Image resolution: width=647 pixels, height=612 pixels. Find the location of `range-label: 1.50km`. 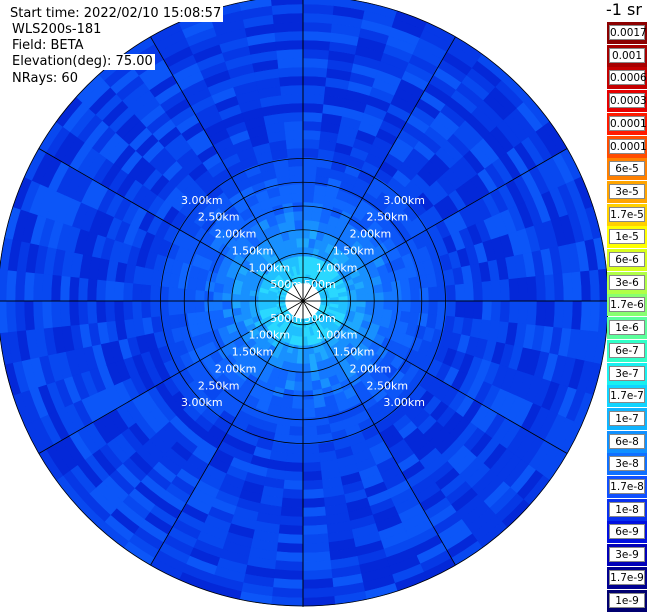

range-label: 1.50km is located at coordinates (354, 250).